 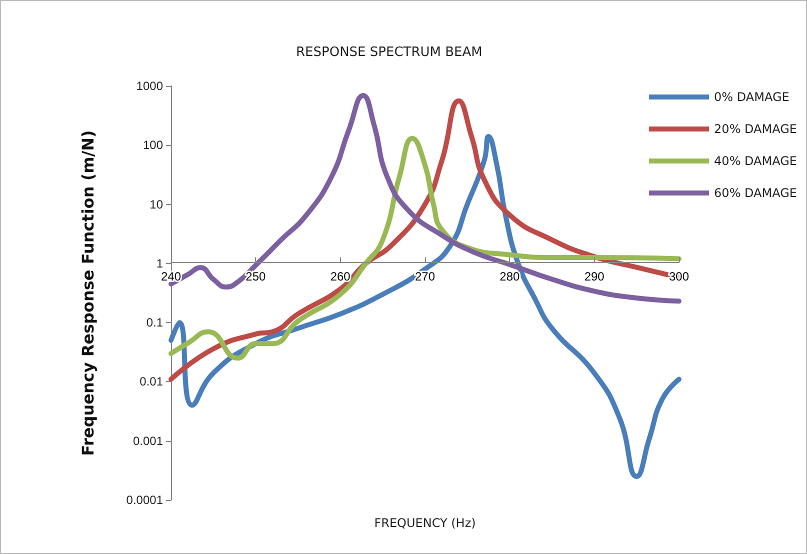 I want to click on x-tick-label: 290, so click(x=594, y=276).